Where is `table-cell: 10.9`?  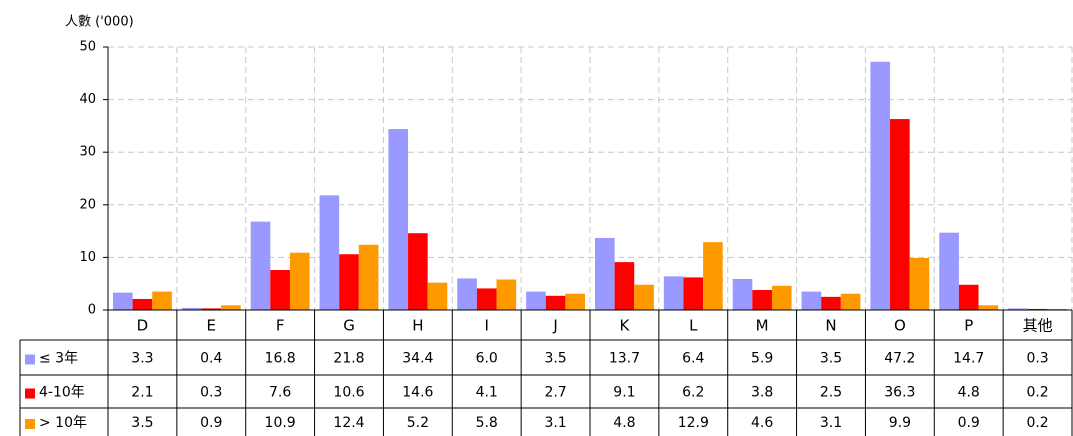 table-cell: 10.9 is located at coordinates (280, 423).